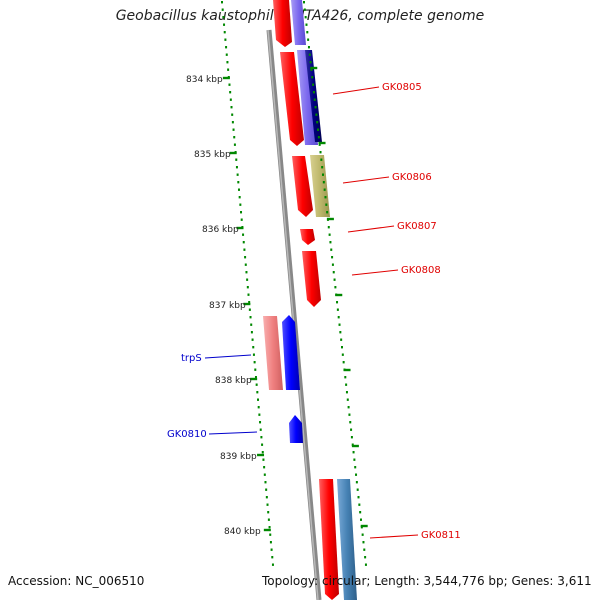 Image resolution: width=600 pixels, height=600 pixels. I want to click on kbp-label: 836 kbp, so click(220, 230).